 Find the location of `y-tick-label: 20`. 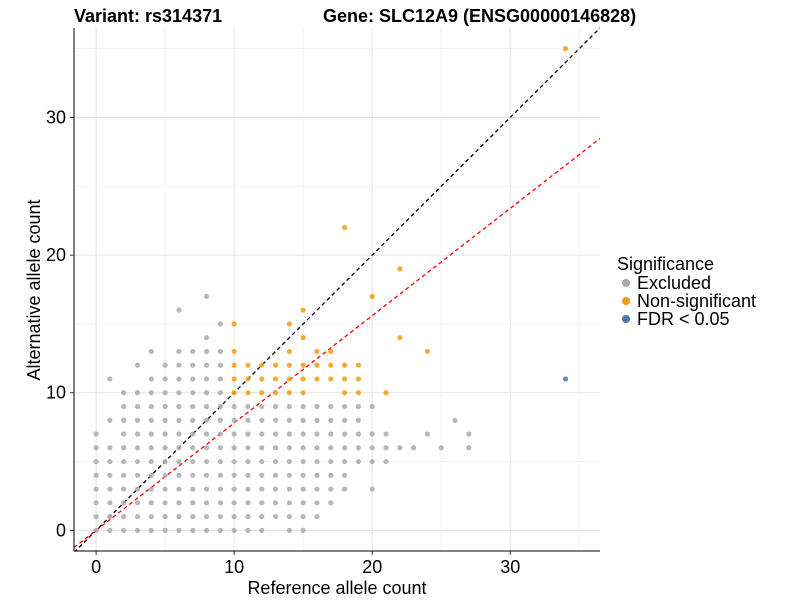

y-tick-label: 20 is located at coordinates (56, 255).